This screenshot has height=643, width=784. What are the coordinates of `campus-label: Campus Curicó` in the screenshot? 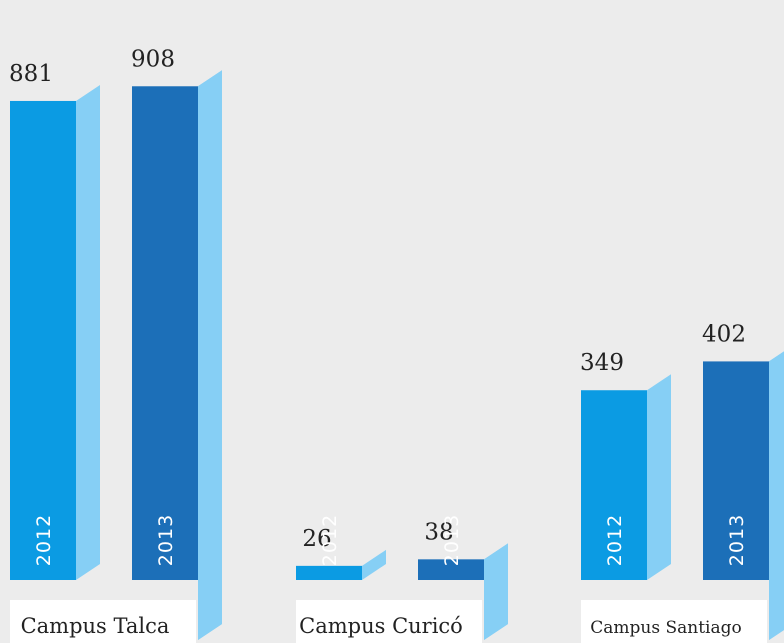 It's located at (381, 626).